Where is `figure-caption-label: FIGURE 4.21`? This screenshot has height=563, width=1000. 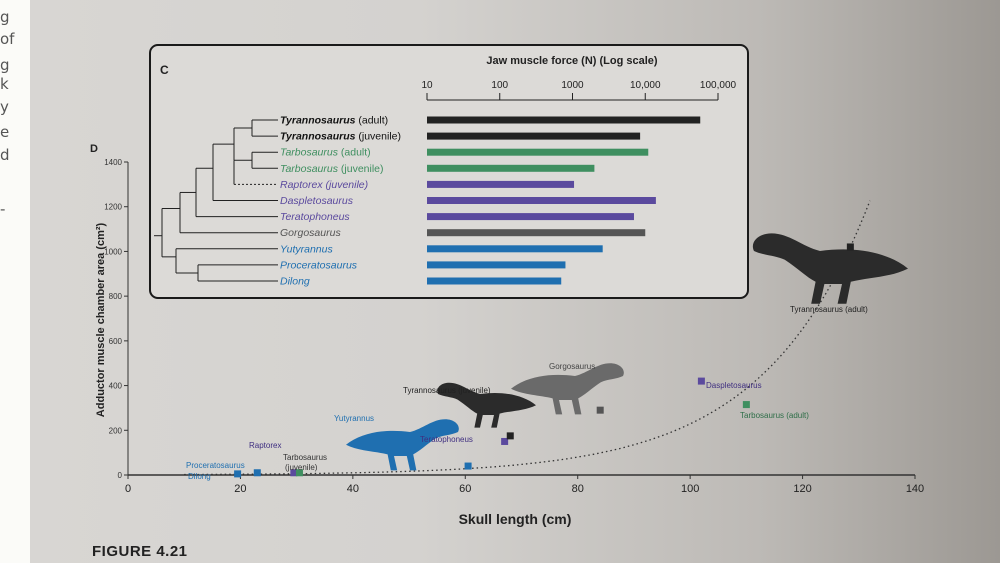
figure-caption-label: FIGURE 4.21 is located at coordinates (140, 551).